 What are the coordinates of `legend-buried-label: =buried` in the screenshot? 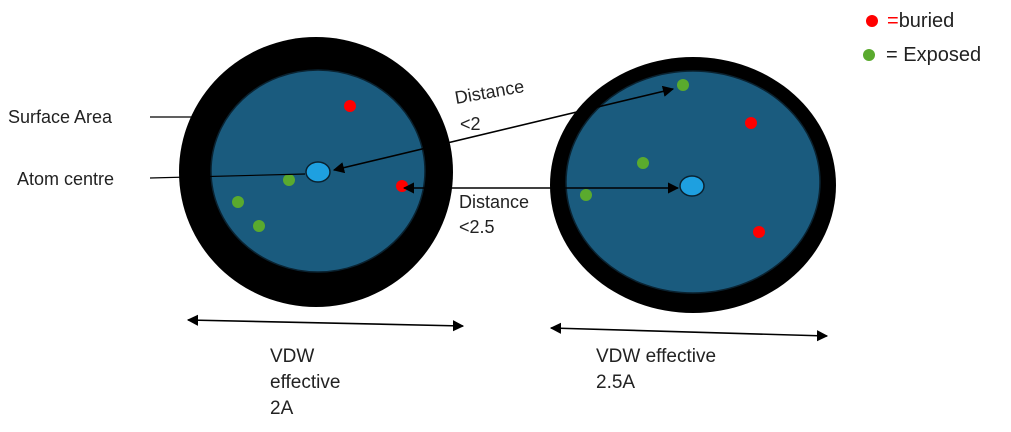 It's located at (920, 21).